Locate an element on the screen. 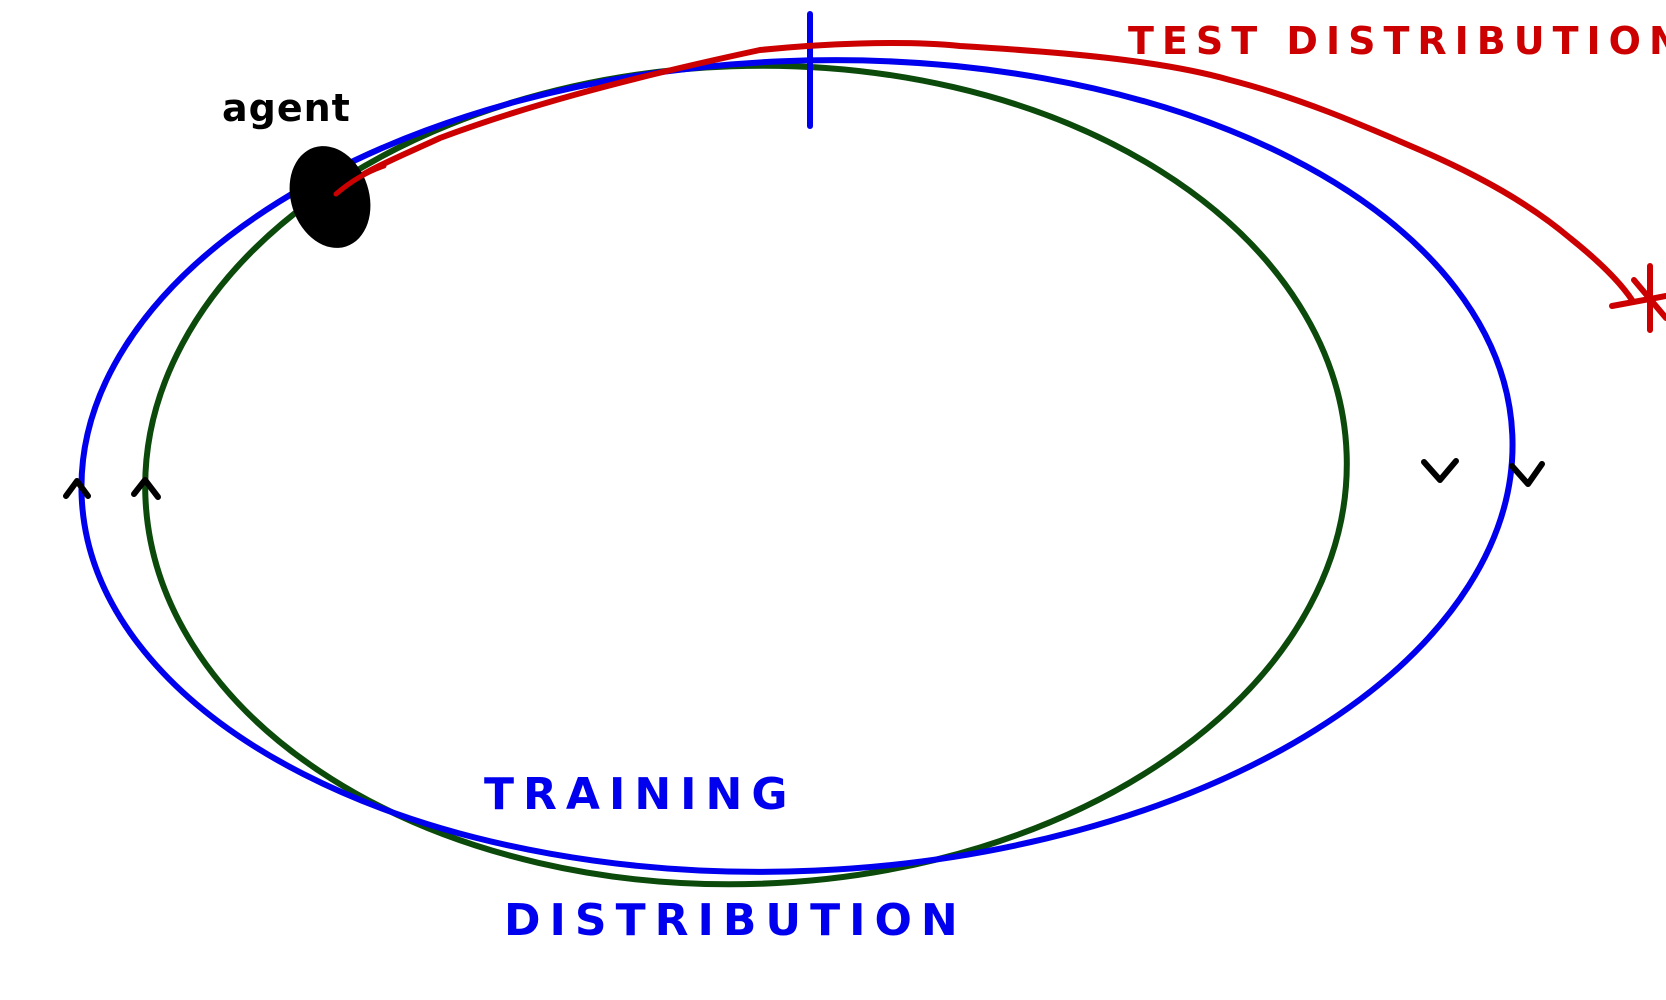  asterisk-icon is located at coordinates (1637, 298).